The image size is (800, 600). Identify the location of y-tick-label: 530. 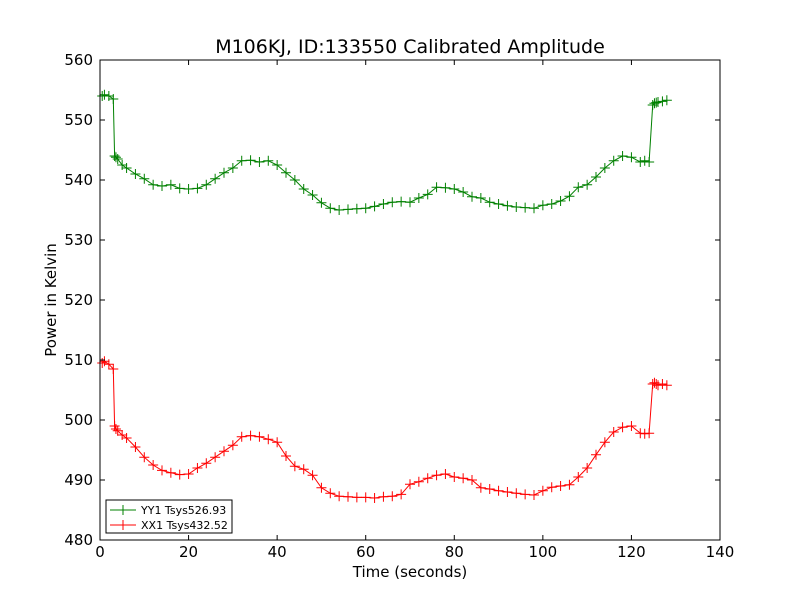
(78, 240).